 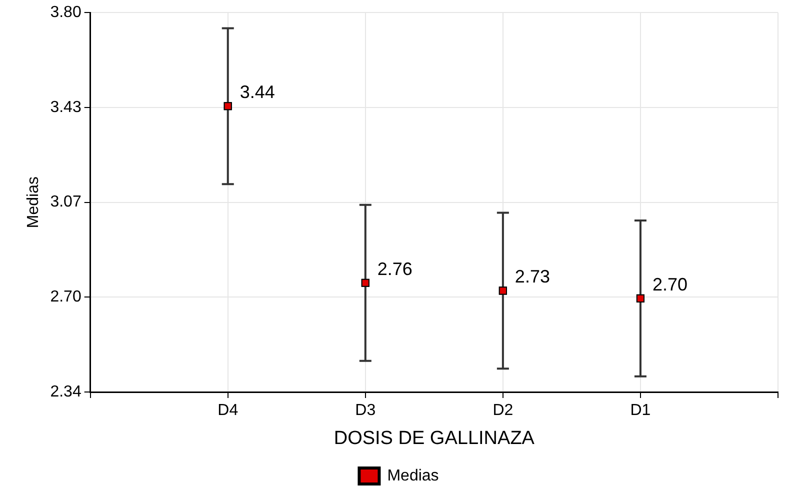 What do you see at coordinates (66, 13) in the screenshot?
I see `y-tick-label: 3.80` at bounding box center [66, 13].